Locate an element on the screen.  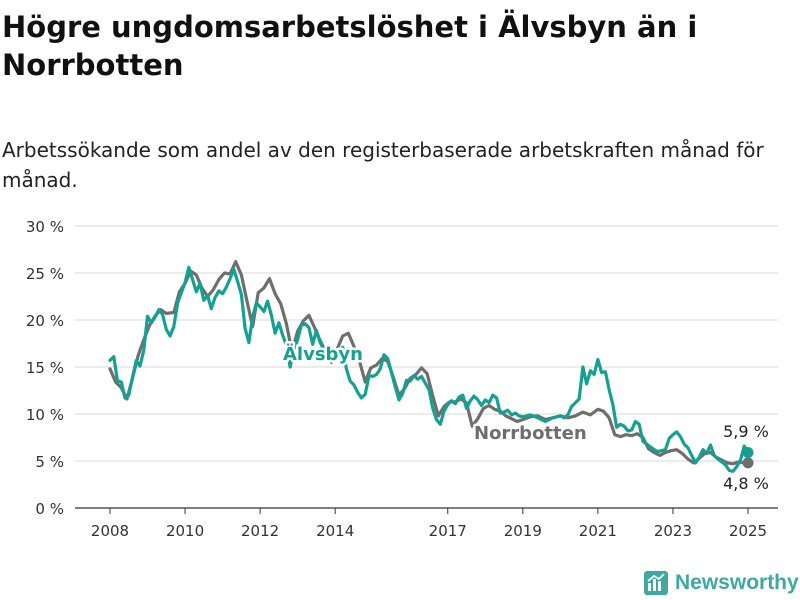
x-axis: 2008 2010 2012 2014 2017 2019 2021 2023 2025 is located at coordinates (429, 524).